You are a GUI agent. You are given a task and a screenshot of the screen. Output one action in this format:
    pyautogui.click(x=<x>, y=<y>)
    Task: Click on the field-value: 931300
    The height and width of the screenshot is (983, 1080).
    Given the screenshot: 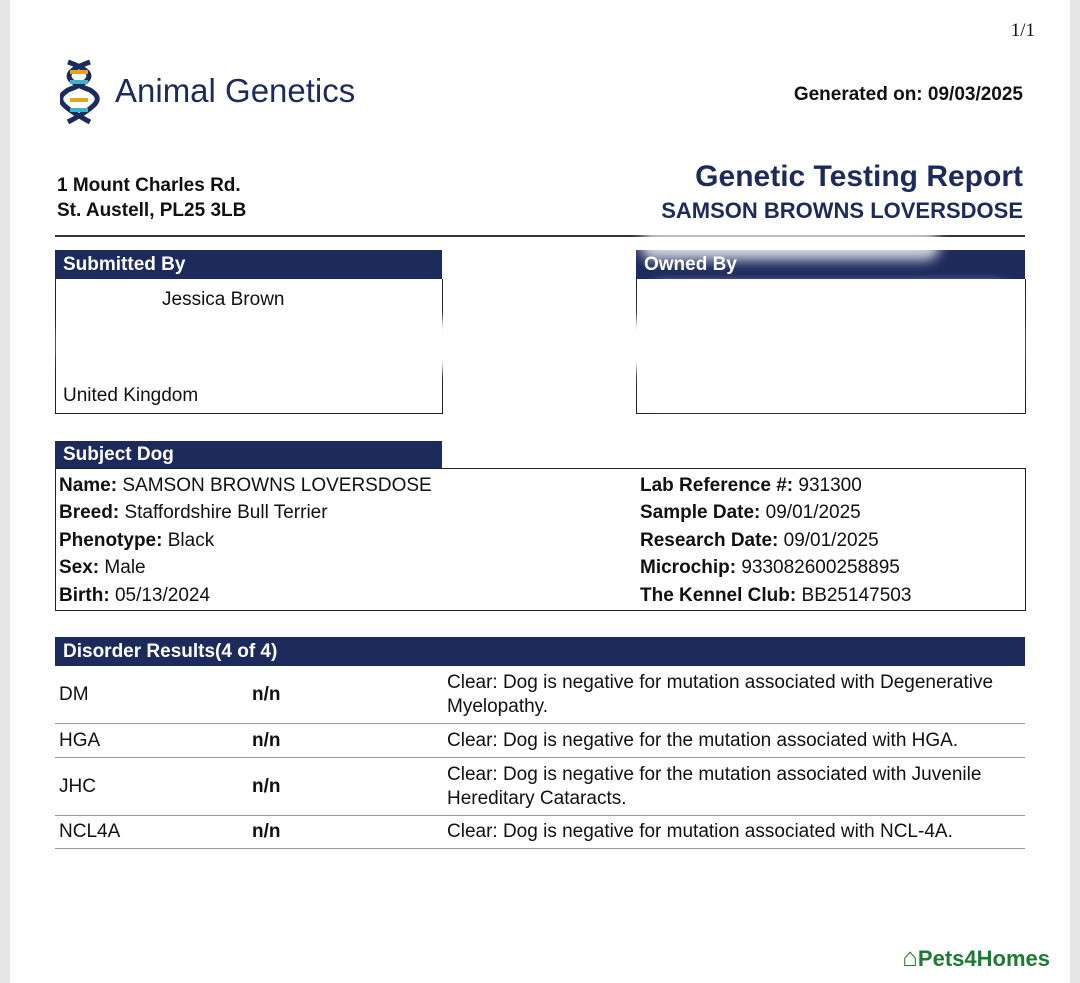 What is the action you would take?
    pyautogui.click(x=830, y=485)
    